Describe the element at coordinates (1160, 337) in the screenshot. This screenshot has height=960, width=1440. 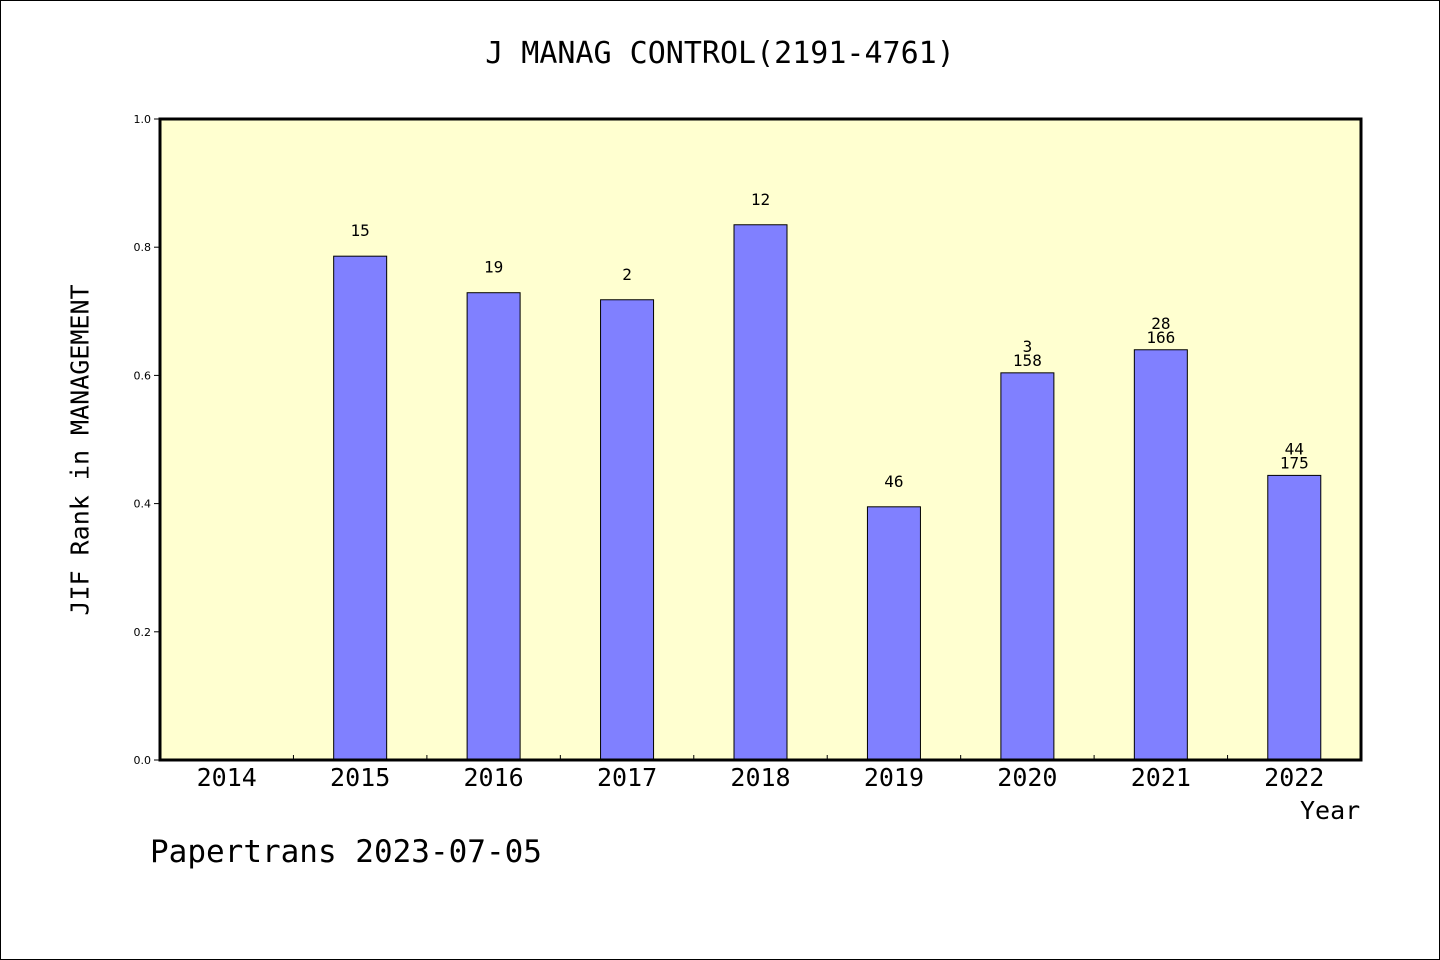
I see `bar-label-2021-2: 166` at that location.